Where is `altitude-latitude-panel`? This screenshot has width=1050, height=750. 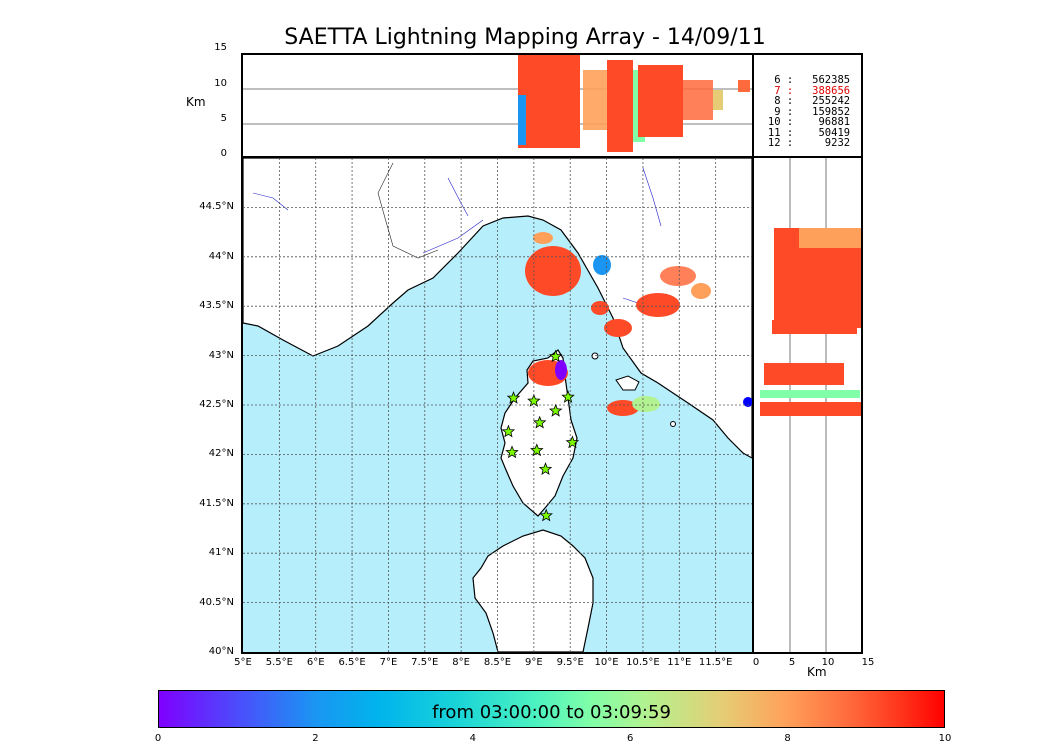
altitude-latitude-panel is located at coordinates (807, 405).